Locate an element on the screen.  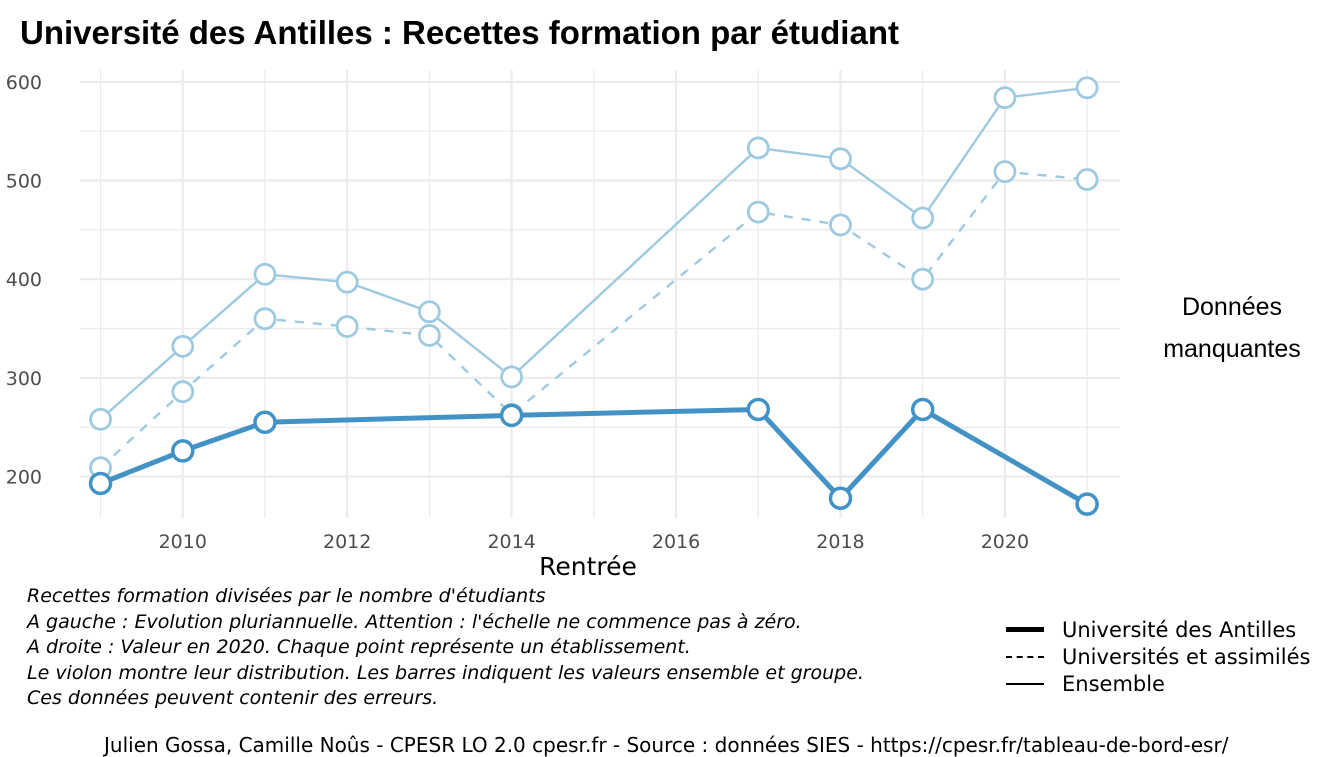
legend-item-thick: Université des Antilles is located at coordinates (1158, 629).